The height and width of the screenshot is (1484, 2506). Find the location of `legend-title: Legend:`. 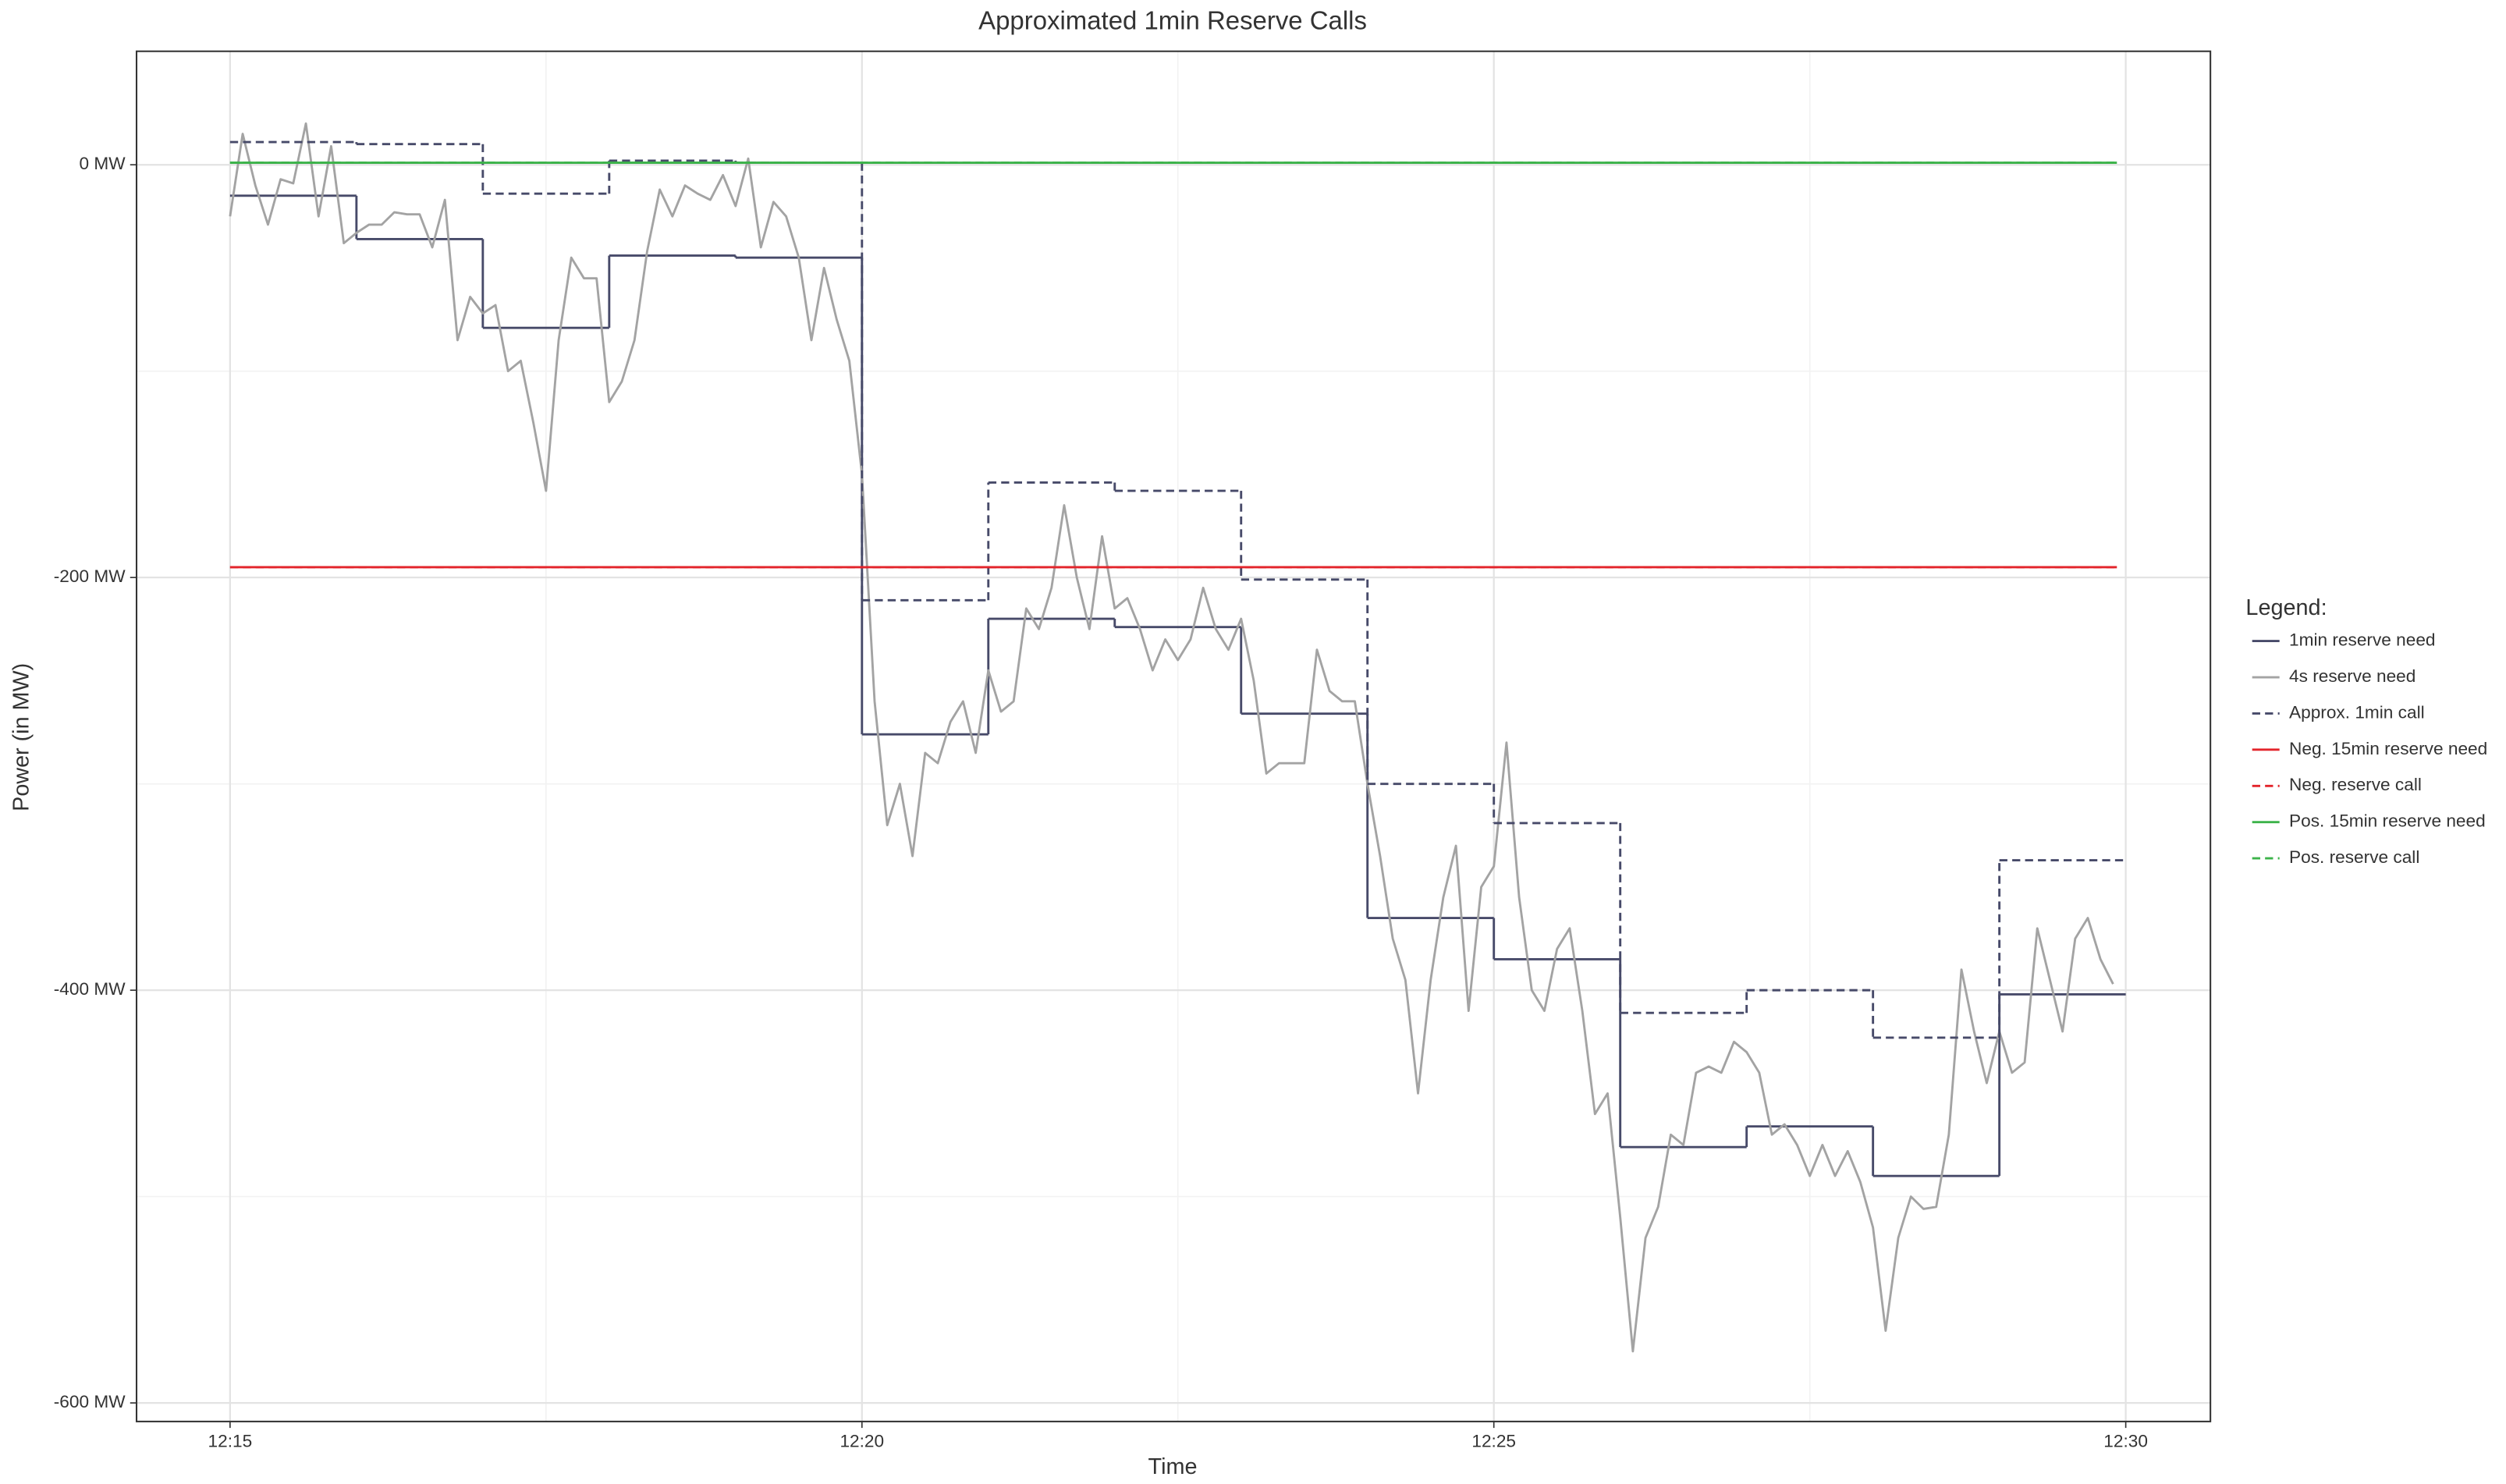

legend-title: Legend: is located at coordinates (2286, 607).